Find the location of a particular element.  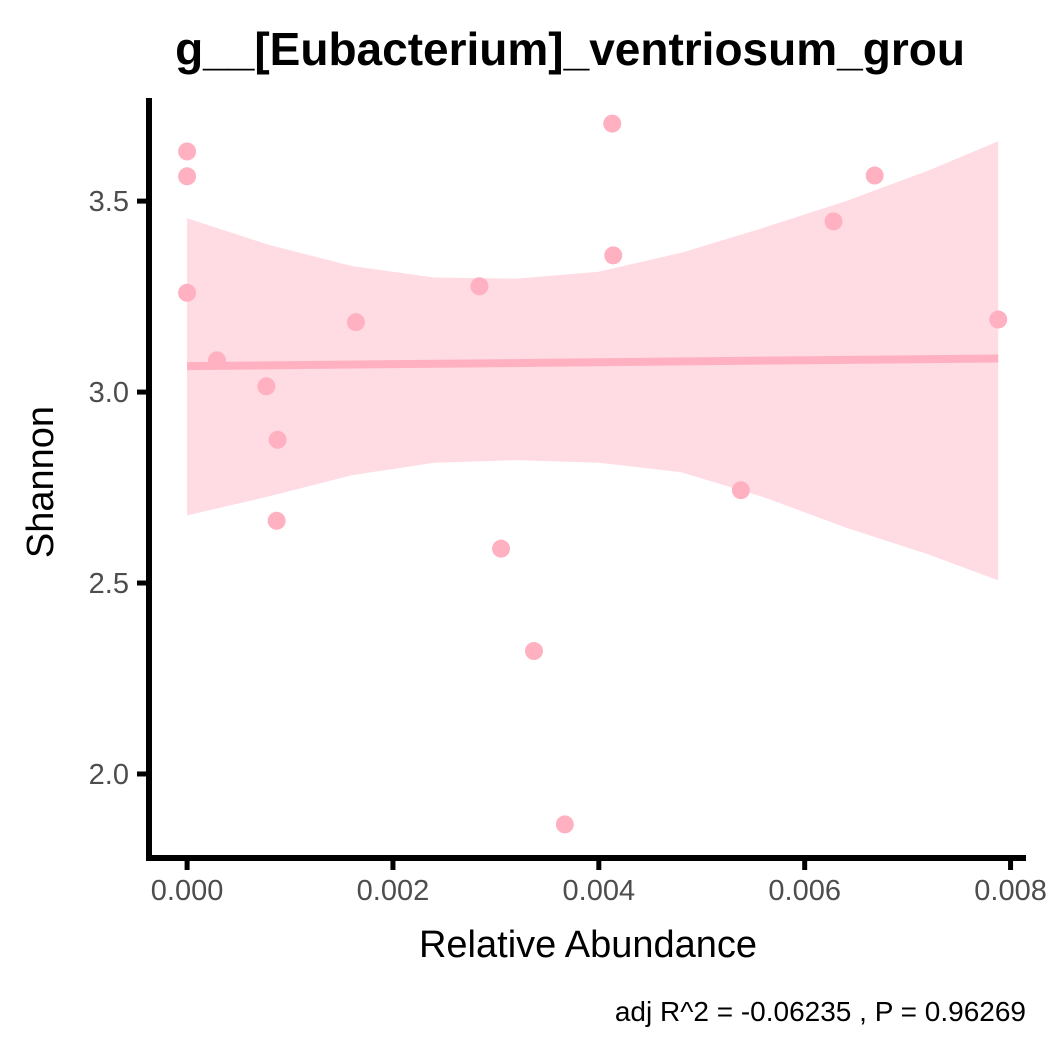

y-axis-title: Shannon is located at coordinates (41, 482).